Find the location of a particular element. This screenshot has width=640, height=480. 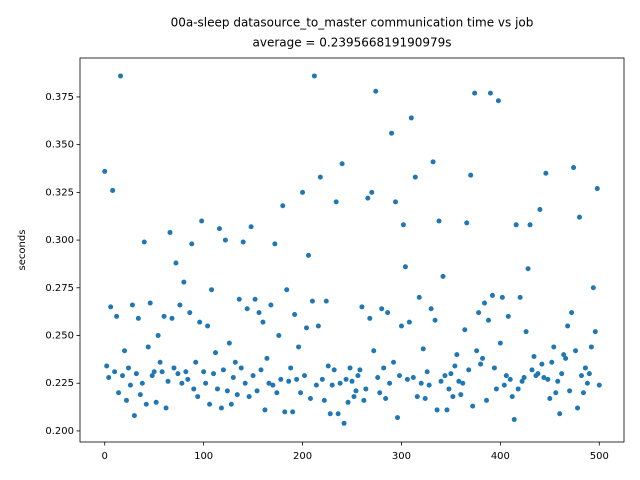

x-tick-label: 500 is located at coordinates (599, 456).